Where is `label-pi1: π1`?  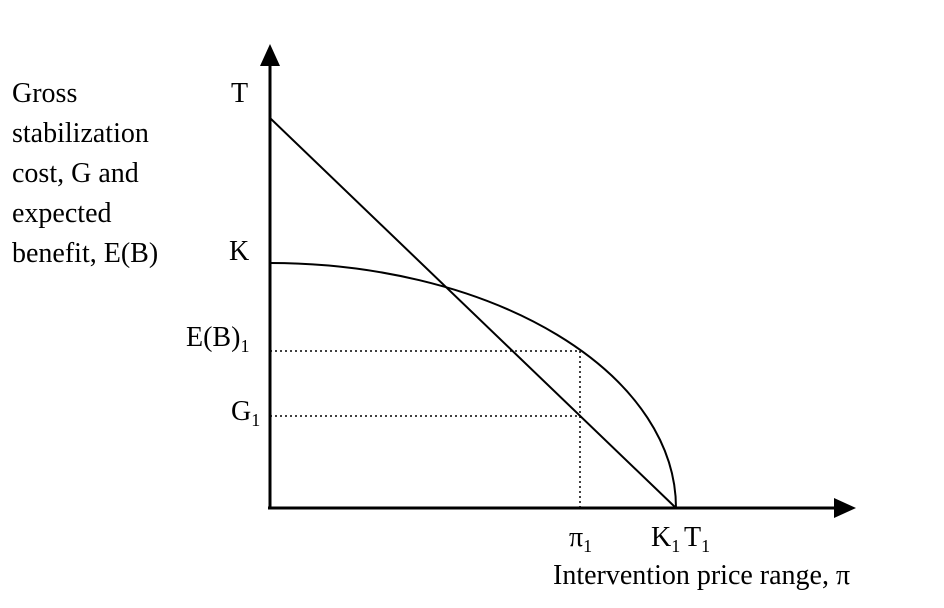
label-pi1: π1 is located at coordinates (580, 539).